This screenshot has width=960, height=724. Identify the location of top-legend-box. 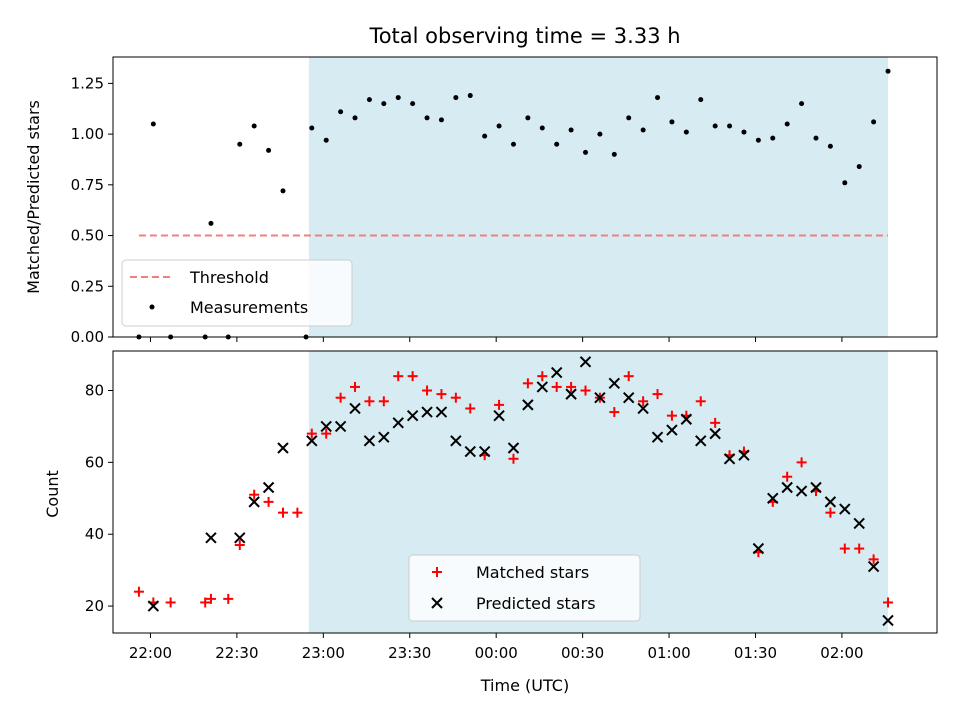
(237, 293).